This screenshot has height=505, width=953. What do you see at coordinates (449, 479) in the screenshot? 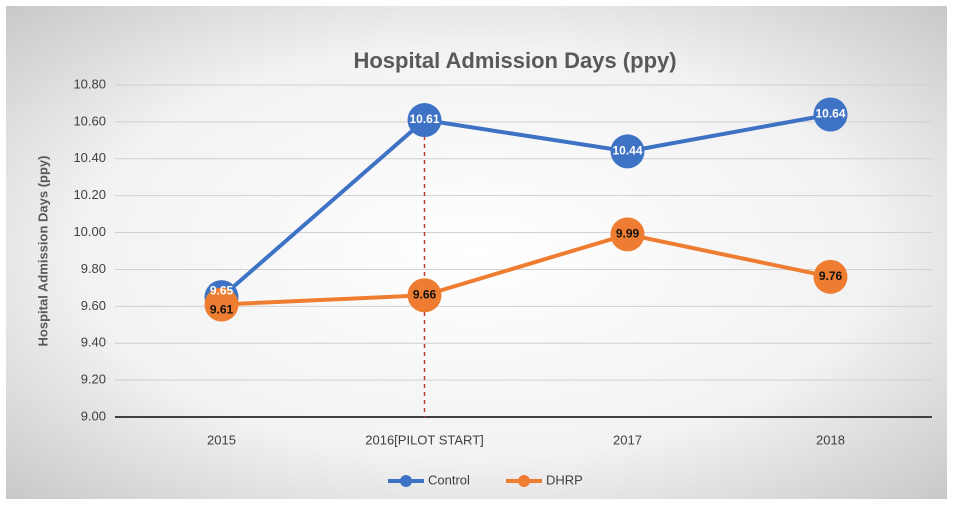
I see `legend-label: Control` at bounding box center [449, 479].